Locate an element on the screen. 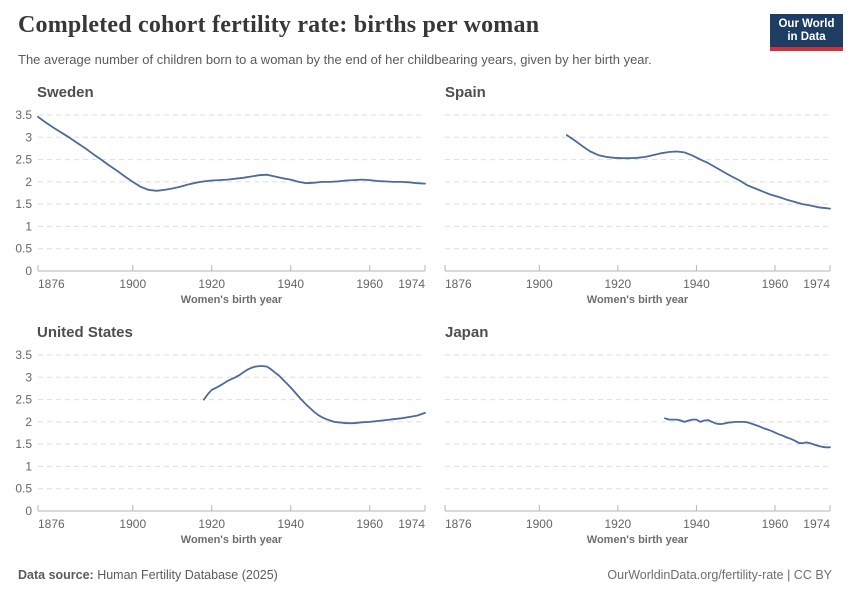 The width and height of the screenshot is (850, 600). data-source-text: Human Fertility Database (2025) is located at coordinates (185, 575).